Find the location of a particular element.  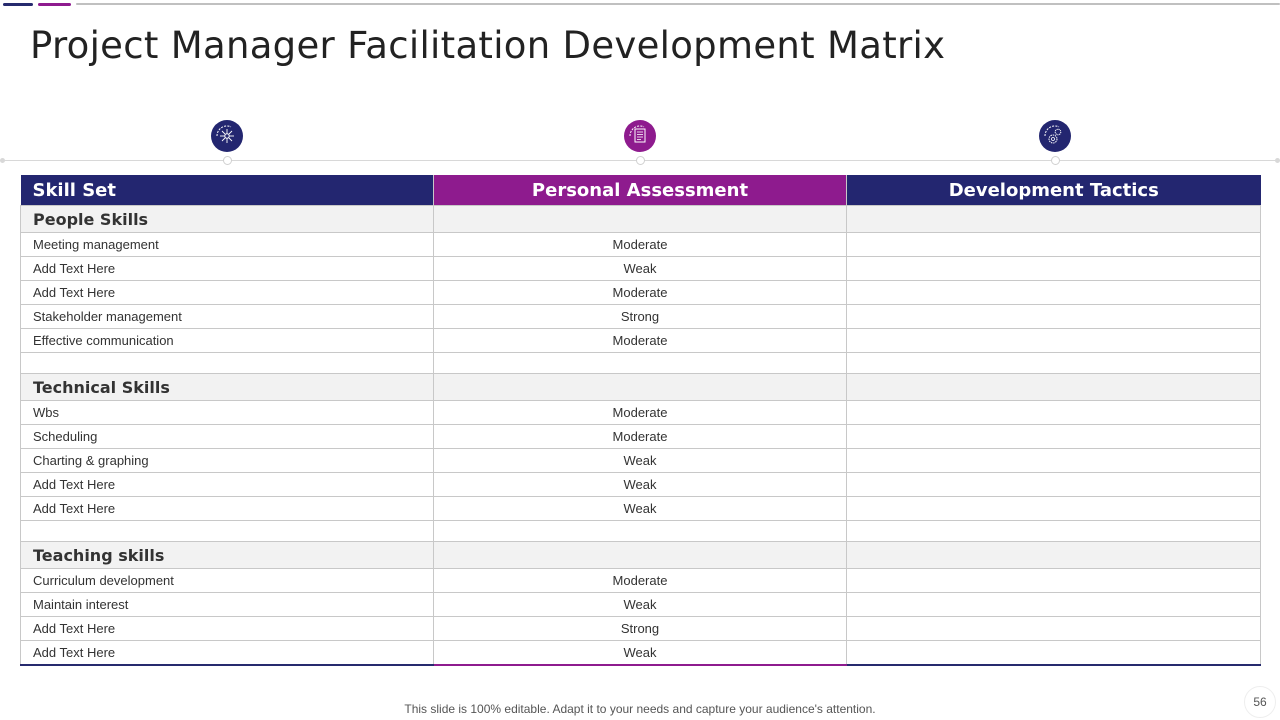

accent-bar-purple is located at coordinates (54, 4).